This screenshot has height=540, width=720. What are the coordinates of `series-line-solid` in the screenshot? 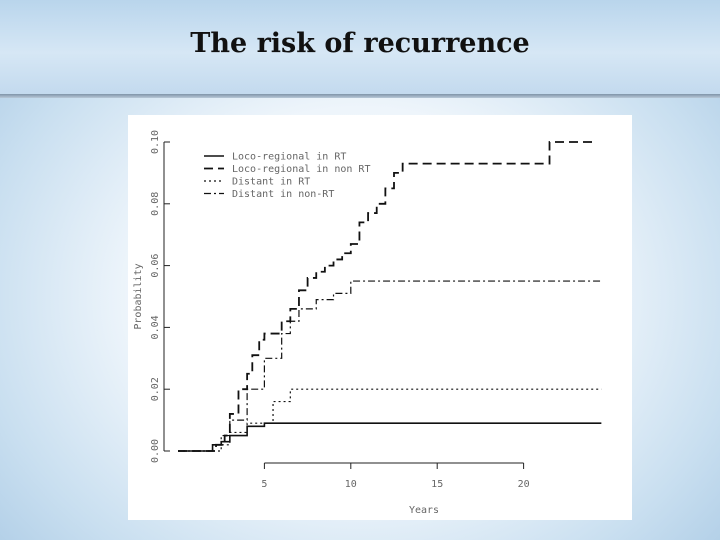 It's located at (390, 437).